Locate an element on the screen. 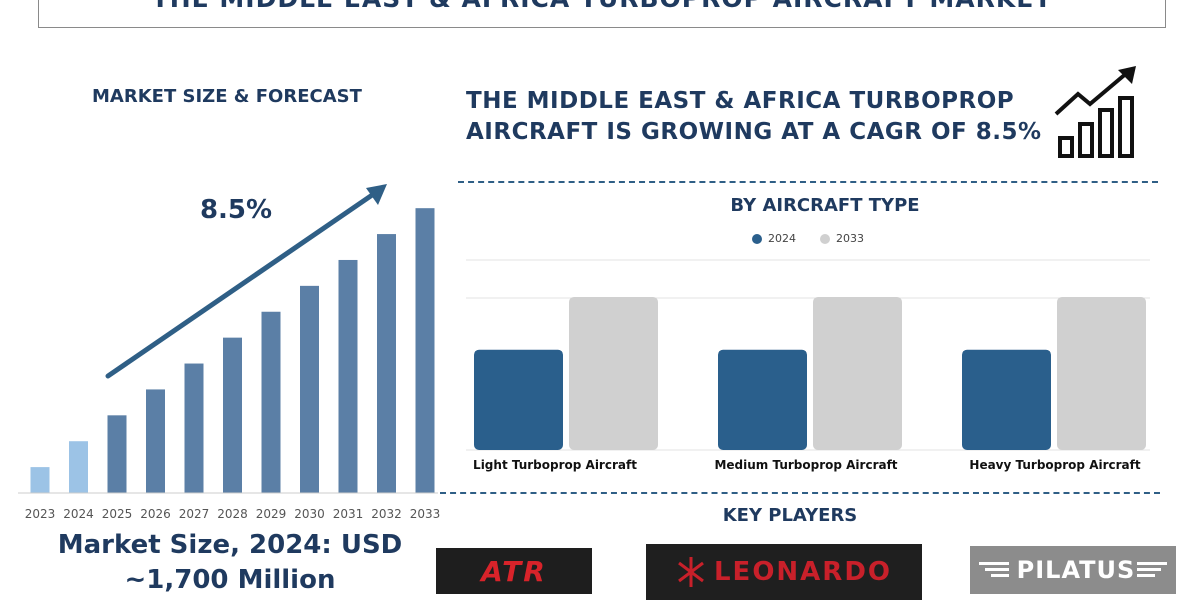  type-bar-1-2033 is located at coordinates (857, 373).